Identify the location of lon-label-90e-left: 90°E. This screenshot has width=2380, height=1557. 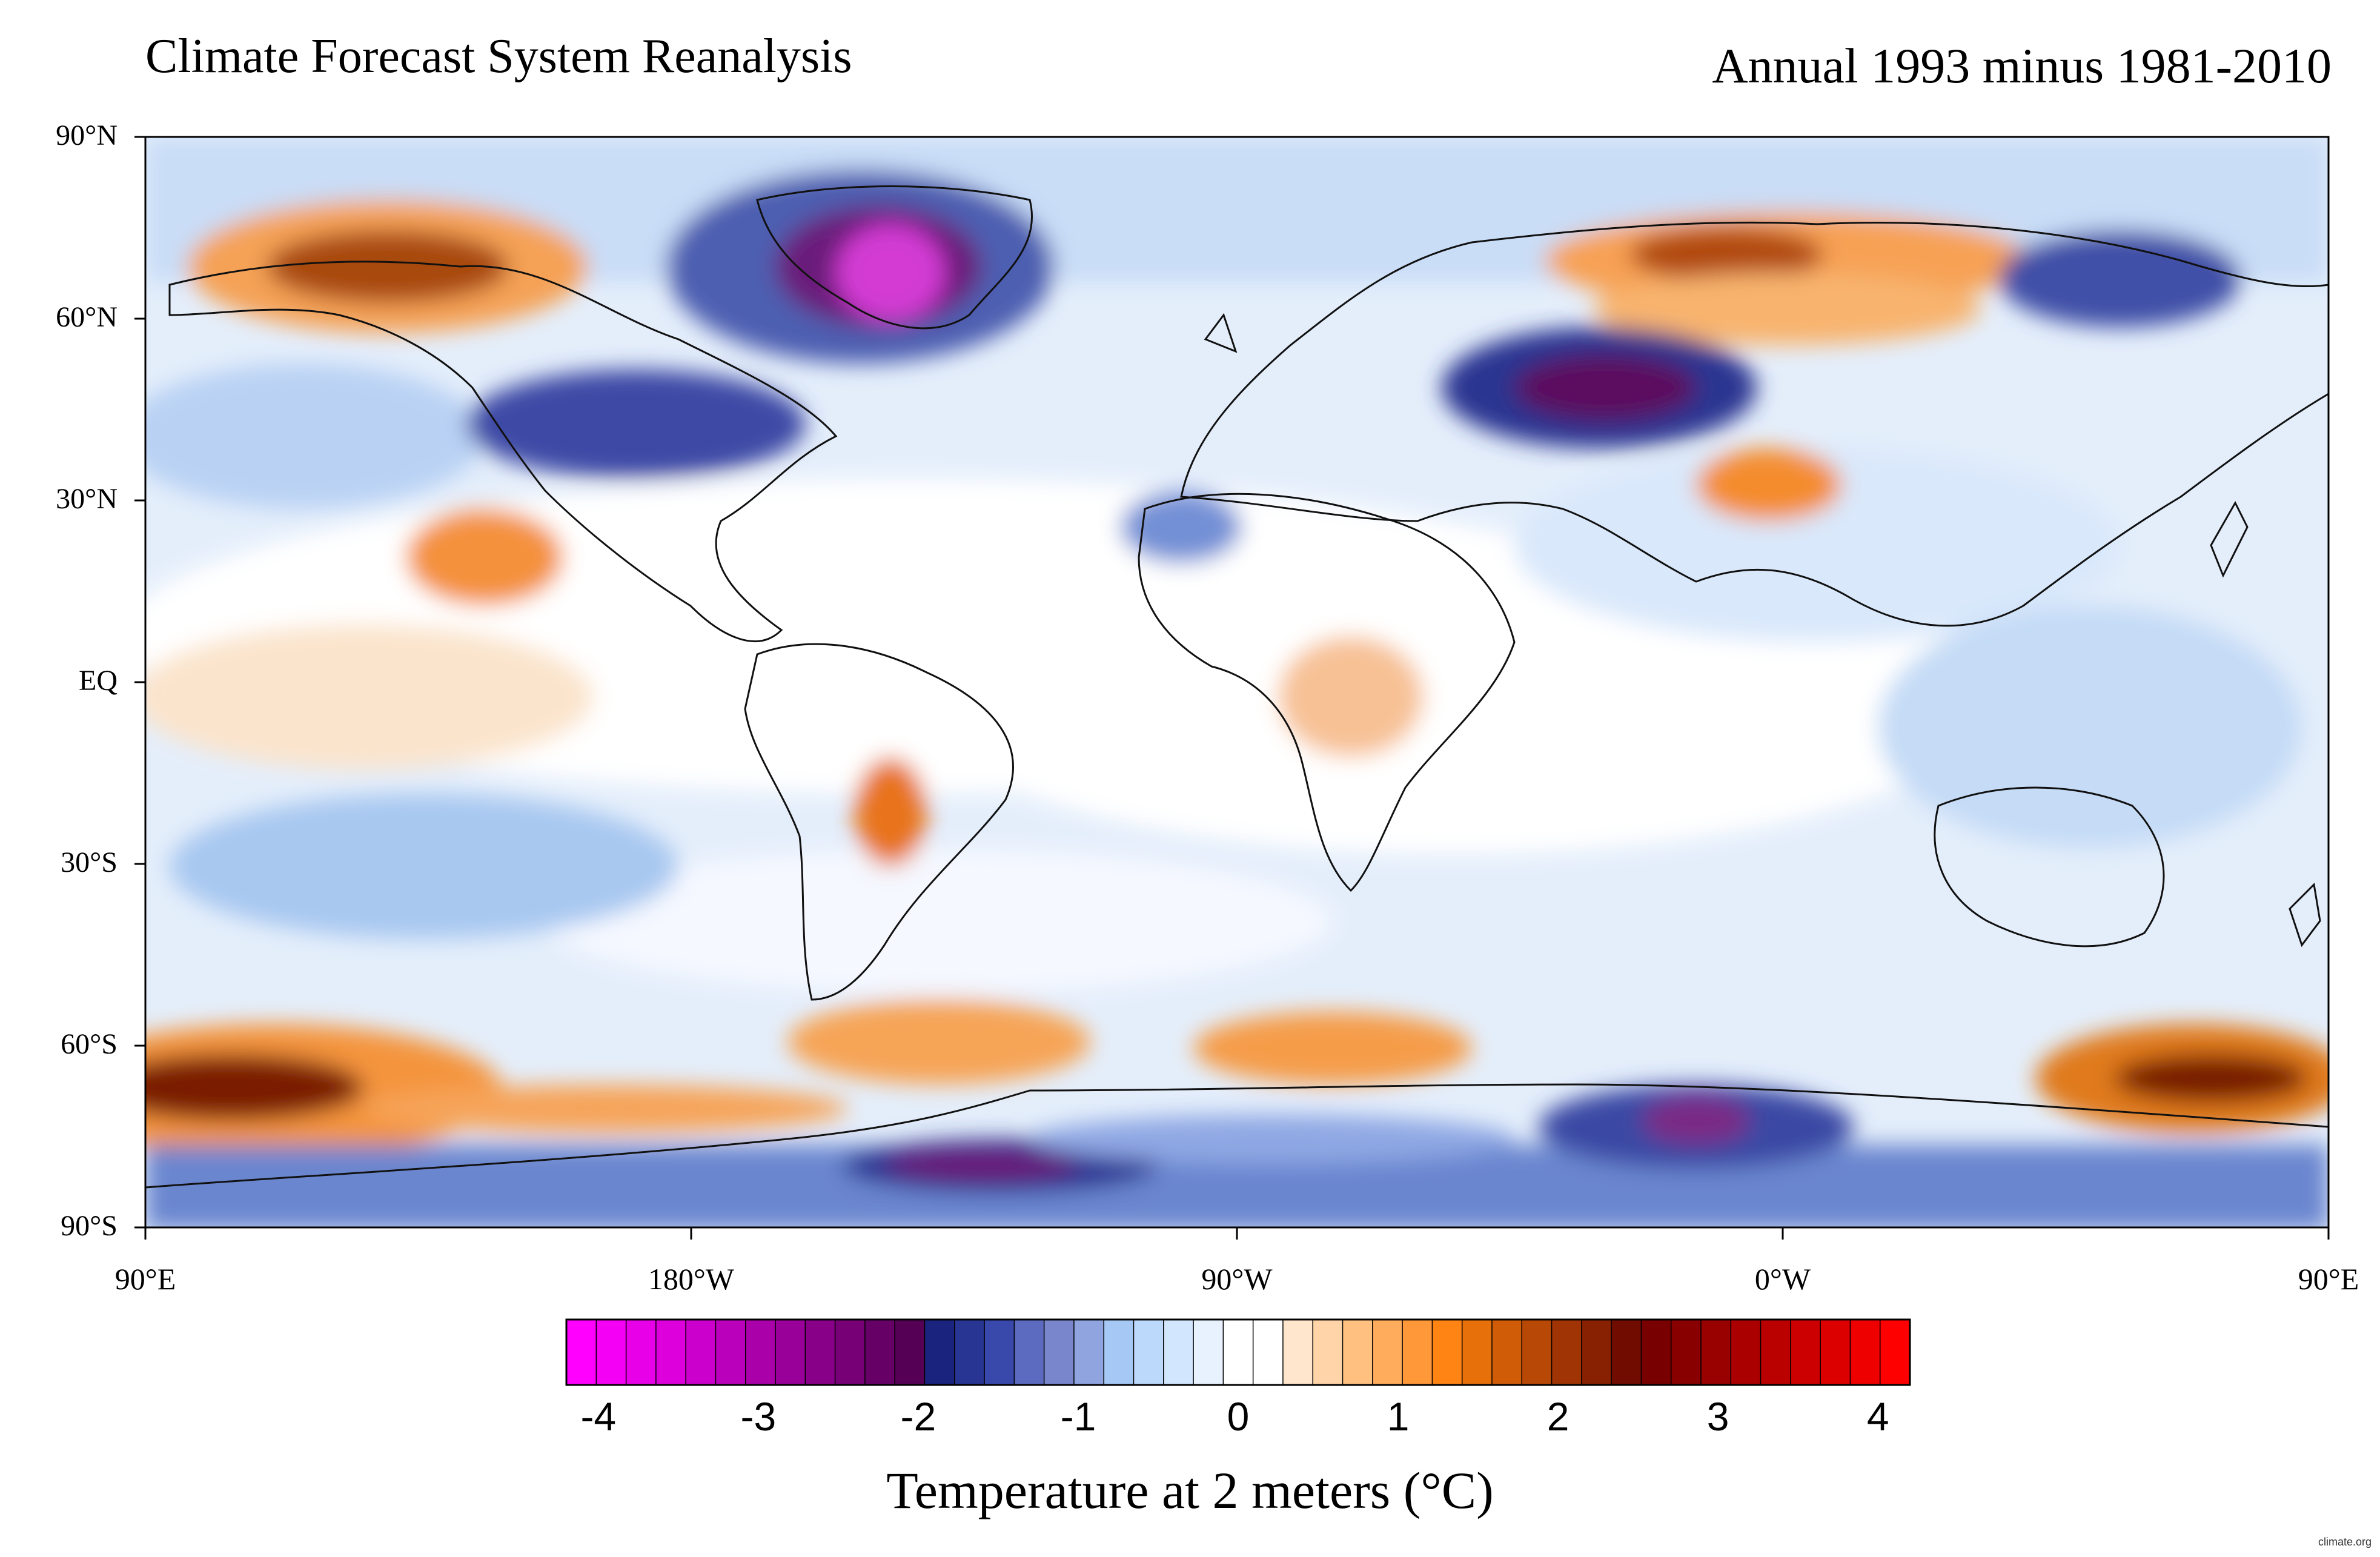
(145, 1279).